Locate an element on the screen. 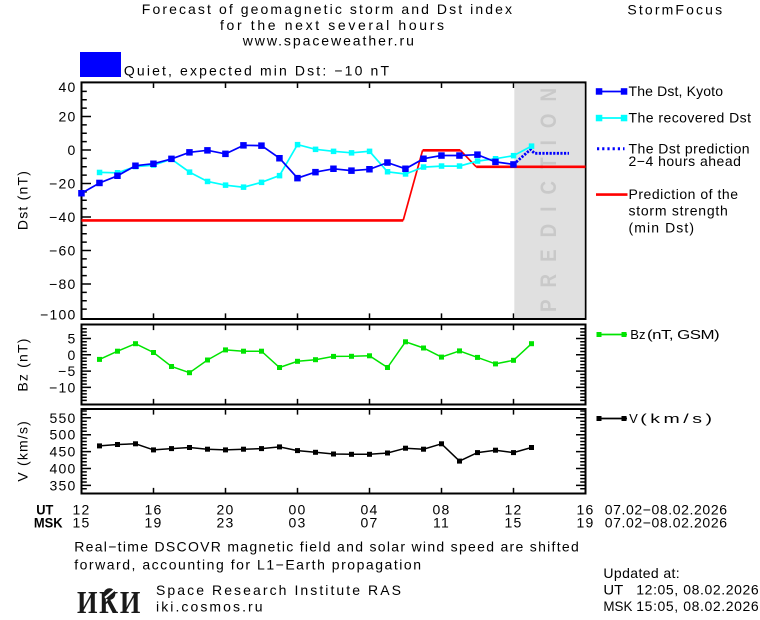  svg-text: Bz (nT) is located at coordinates (23, 364).